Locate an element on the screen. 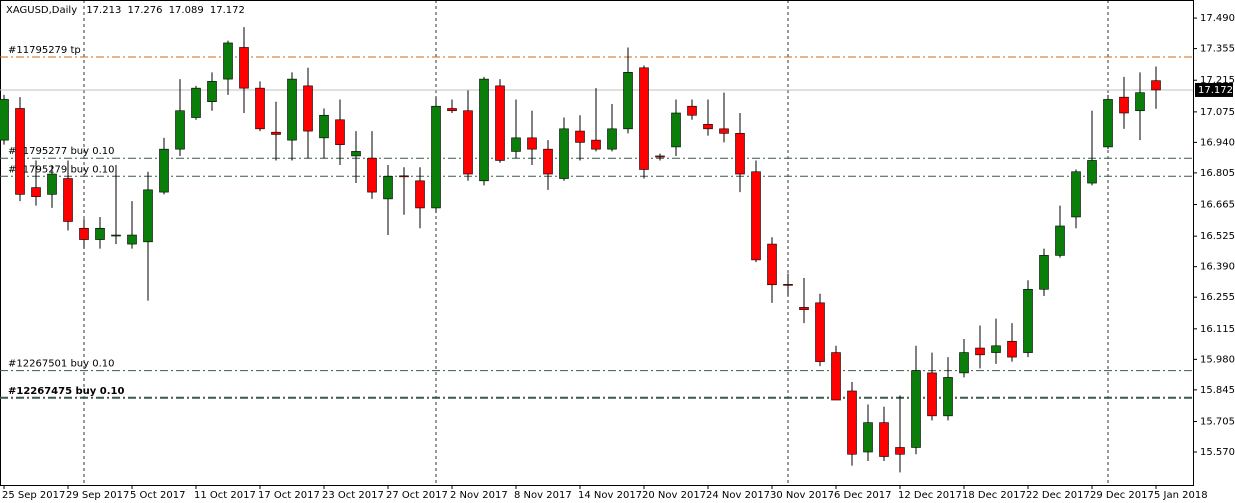 This screenshot has height=503, width=1235. y-tick-label: 15.980 is located at coordinates (1217, 359).